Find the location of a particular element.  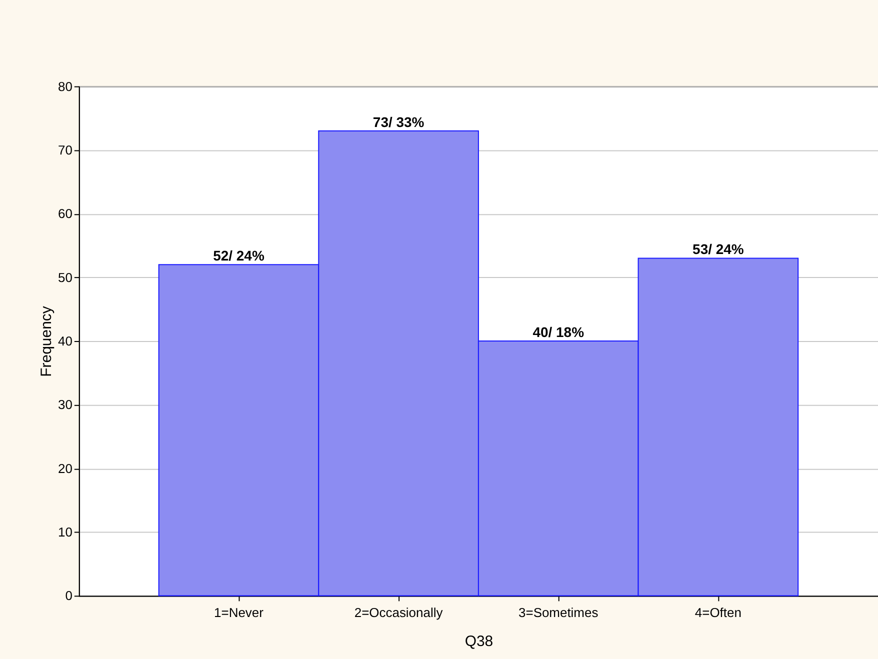

x-tick-label: 1=Never is located at coordinates (239, 612).